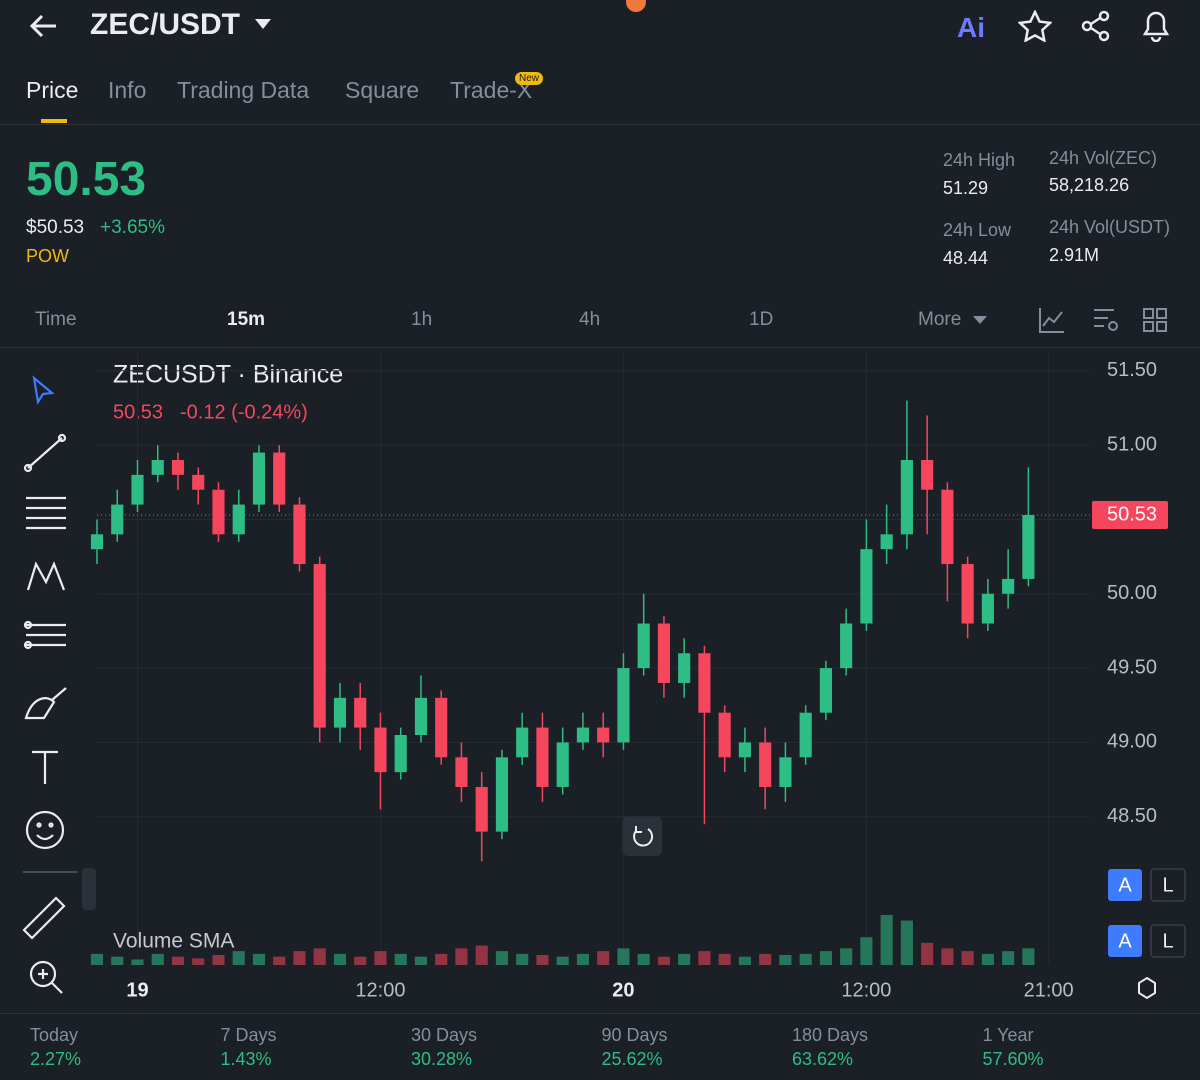 This screenshot has width=1200, height=1080. What do you see at coordinates (243, 90) in the screenshot?
I see `tab: Trading Data` at bounding box center [243, 90].